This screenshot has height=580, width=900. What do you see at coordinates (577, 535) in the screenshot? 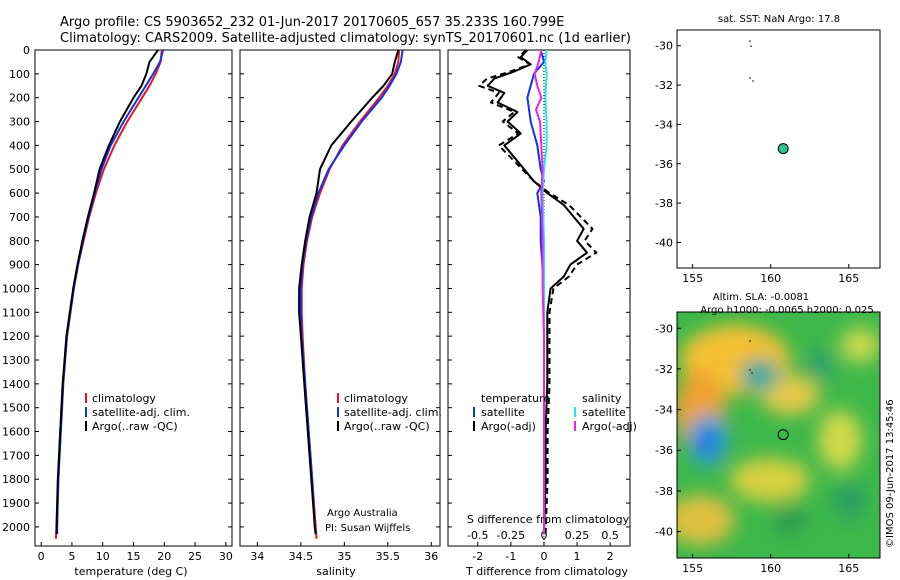
I see `s-difference-tick-label: 0.25` at bounding box center [577, 535].